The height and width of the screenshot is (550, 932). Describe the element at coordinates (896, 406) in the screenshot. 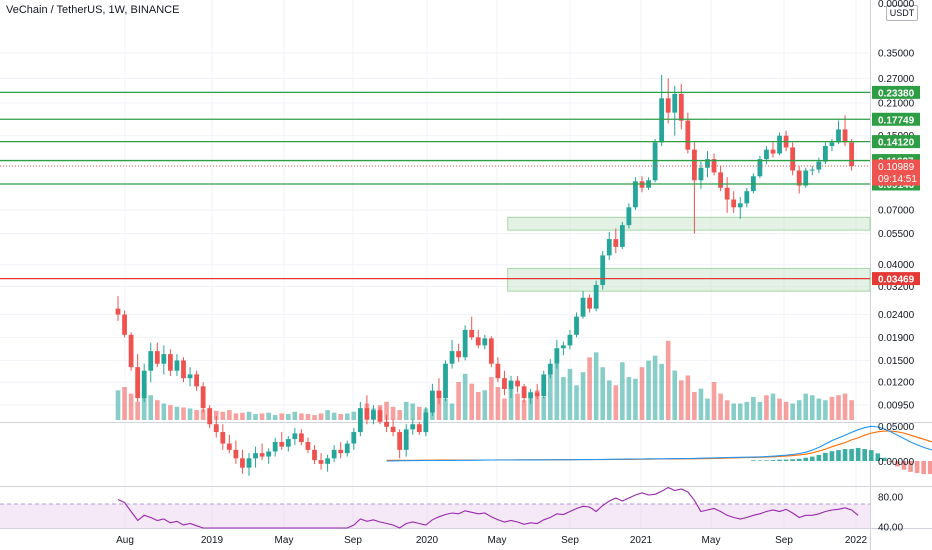

I see `price-tick-label: 0.00950` at that location.